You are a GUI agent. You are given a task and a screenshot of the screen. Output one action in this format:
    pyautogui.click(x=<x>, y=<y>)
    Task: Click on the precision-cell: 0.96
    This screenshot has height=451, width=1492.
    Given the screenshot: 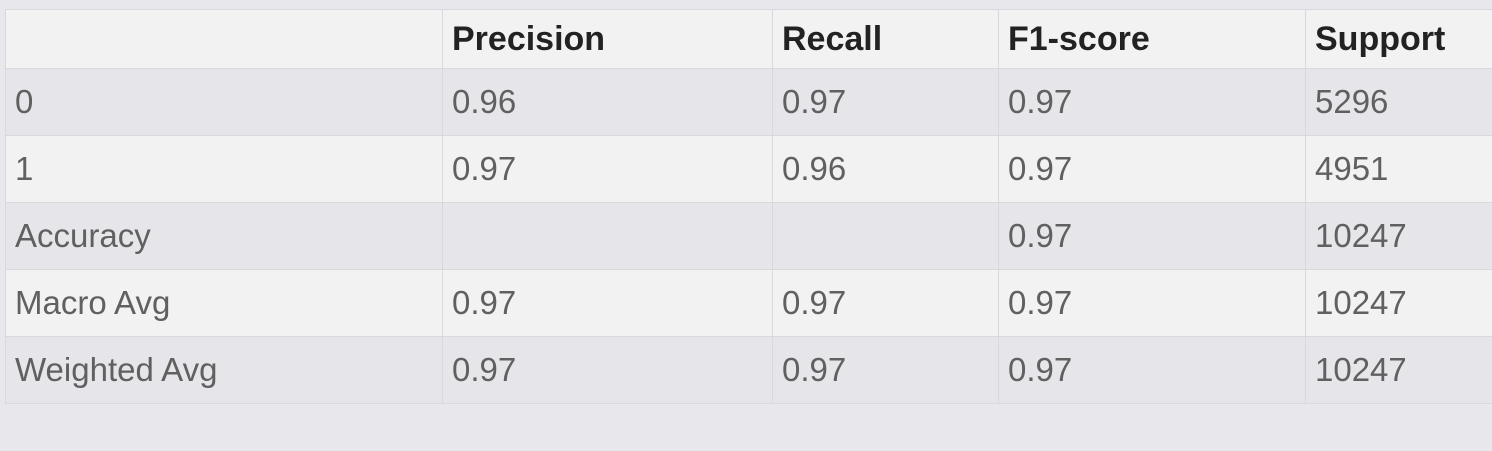 What is the action you would take?
    pyautogui.click(x=607, y=102)
    